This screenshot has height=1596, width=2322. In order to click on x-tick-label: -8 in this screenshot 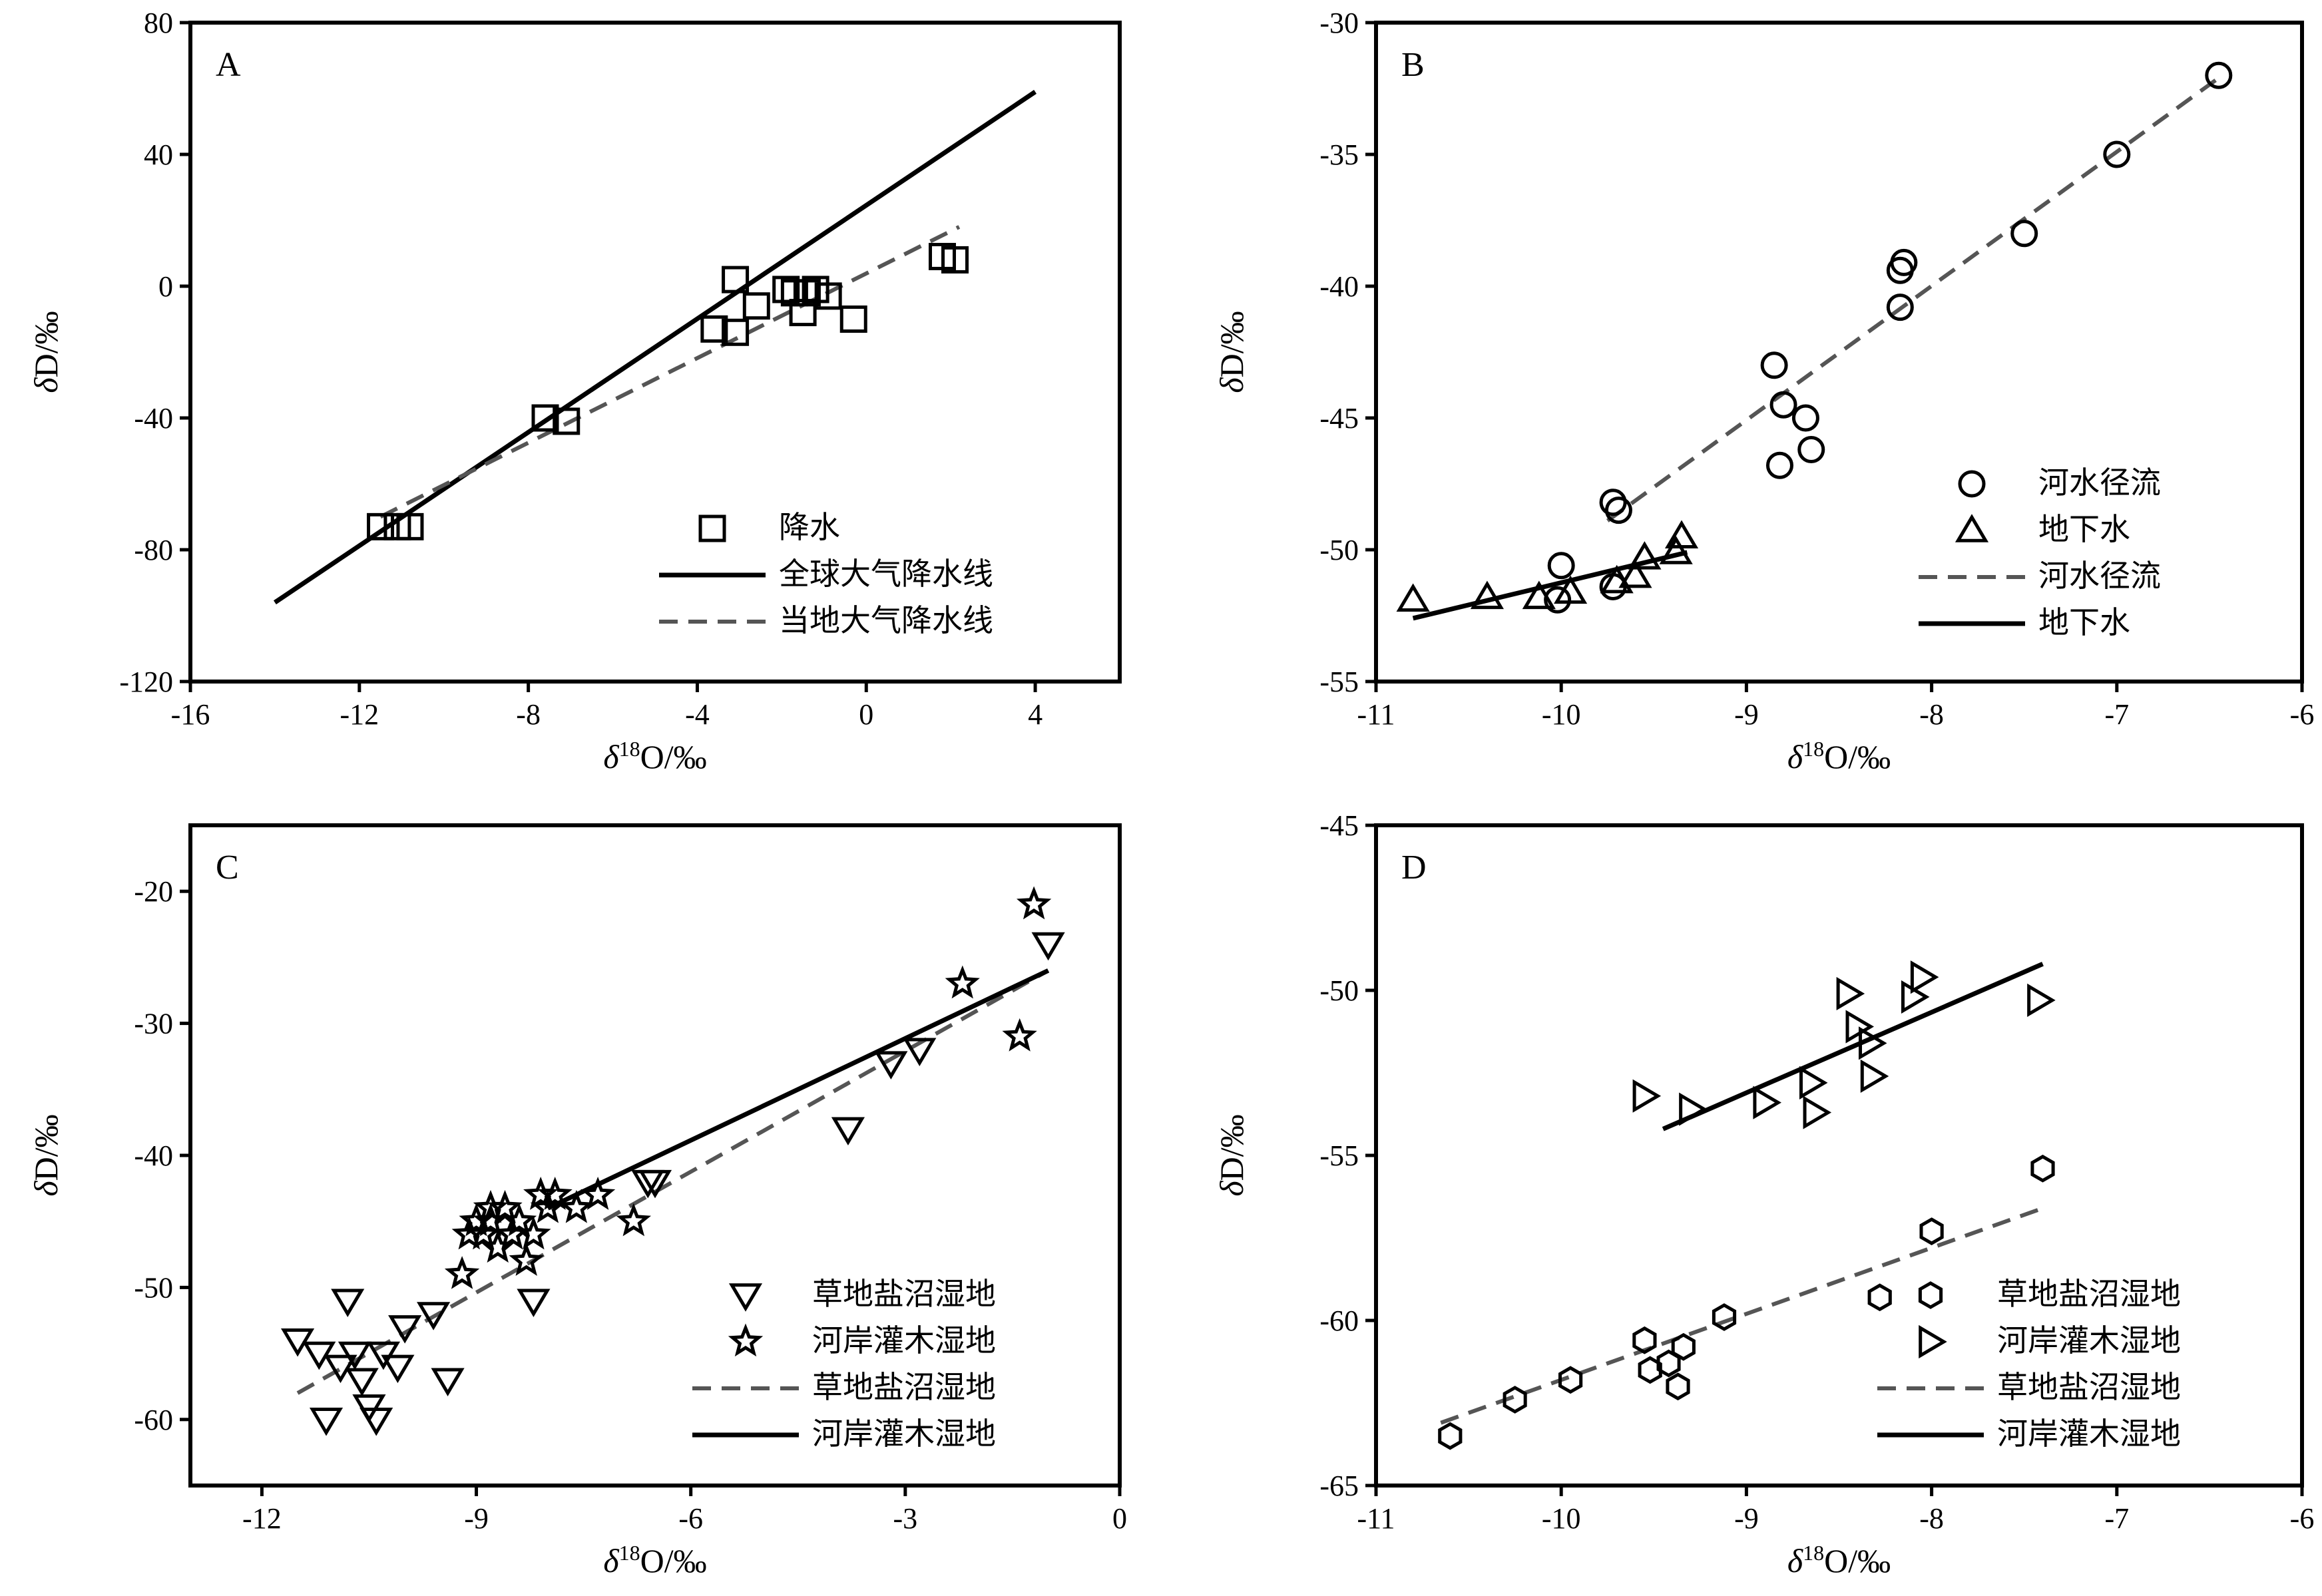, I will do `click(1932, 714)`.